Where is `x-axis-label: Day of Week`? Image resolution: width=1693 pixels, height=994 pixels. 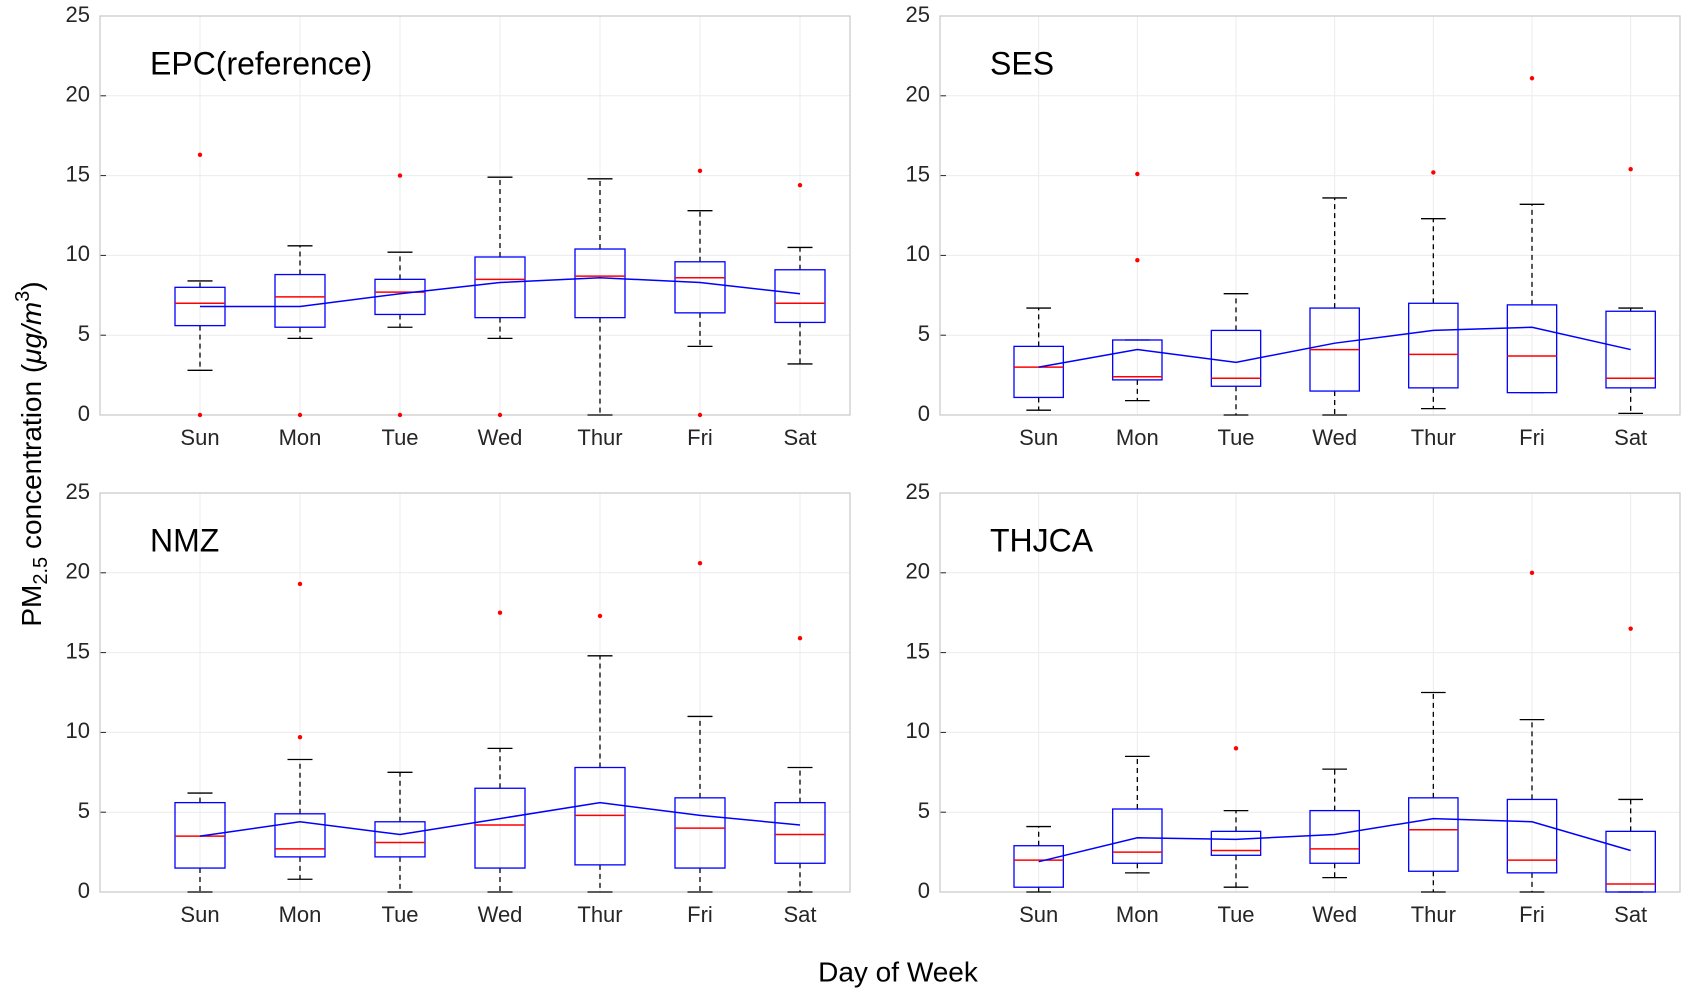 x-axis-label: Day of Week is located at coordinates (898, 971).